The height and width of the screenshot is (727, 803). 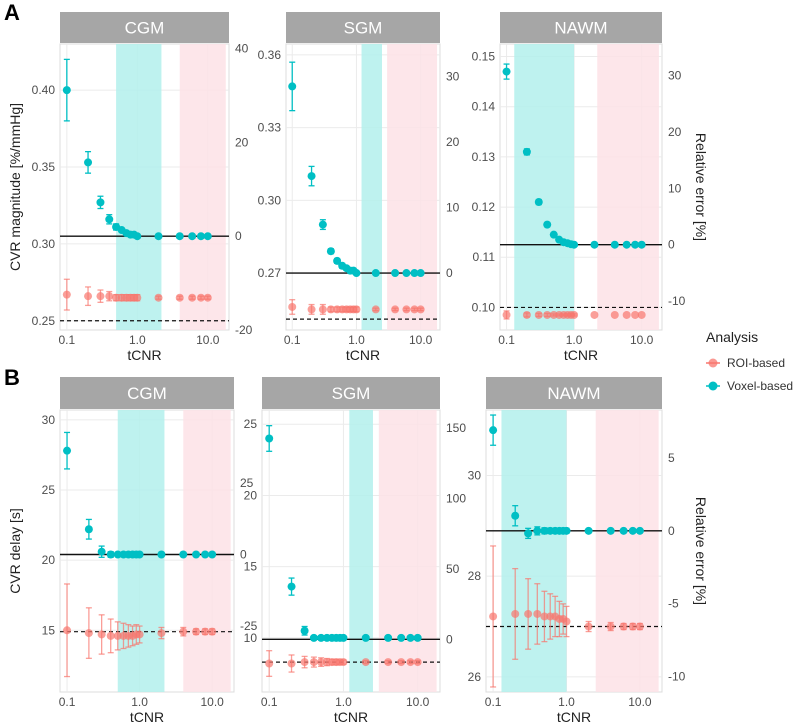 I want to click on x-axis-title: tCNR, so click(x=351, y=717).